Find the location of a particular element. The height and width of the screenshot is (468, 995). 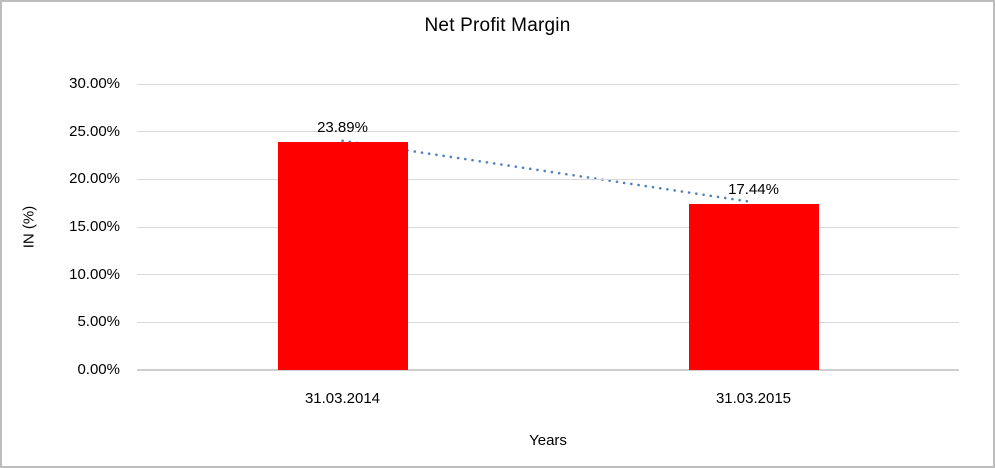

x-tick-label: 31.03.2015 is located at coordinates (753, 398).